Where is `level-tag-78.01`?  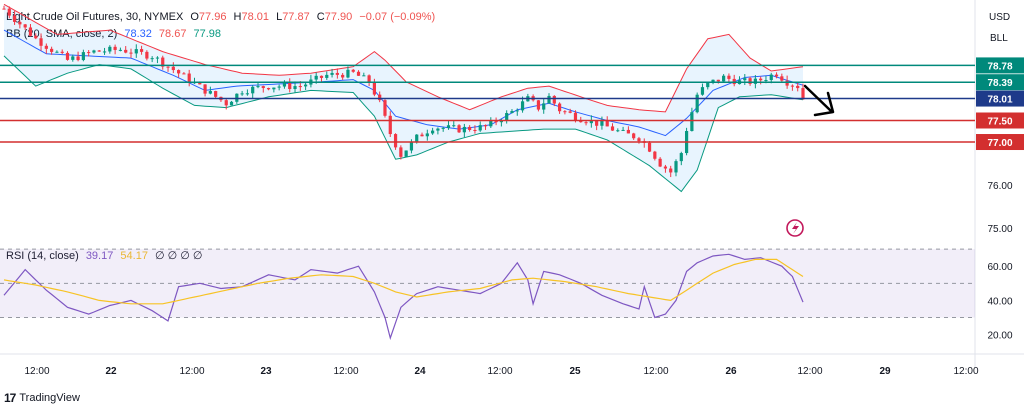 level-tag-78.01 is located at coordinates (1000, 98).